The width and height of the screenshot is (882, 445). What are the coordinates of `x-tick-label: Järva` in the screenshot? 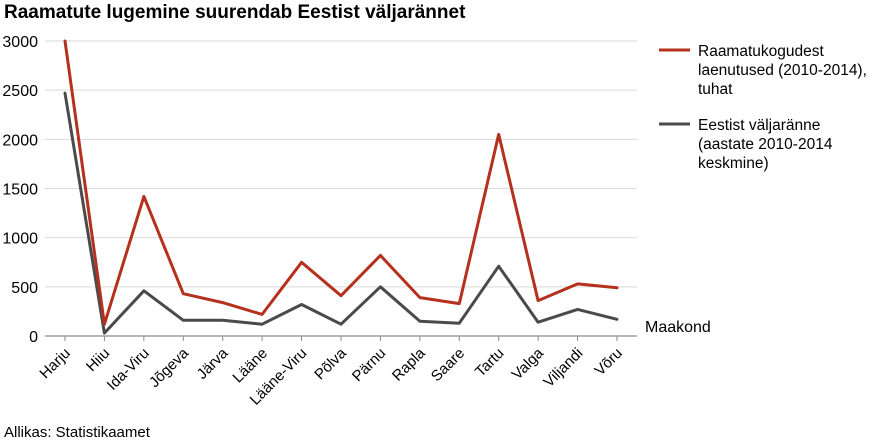 It's located at (213, 363).